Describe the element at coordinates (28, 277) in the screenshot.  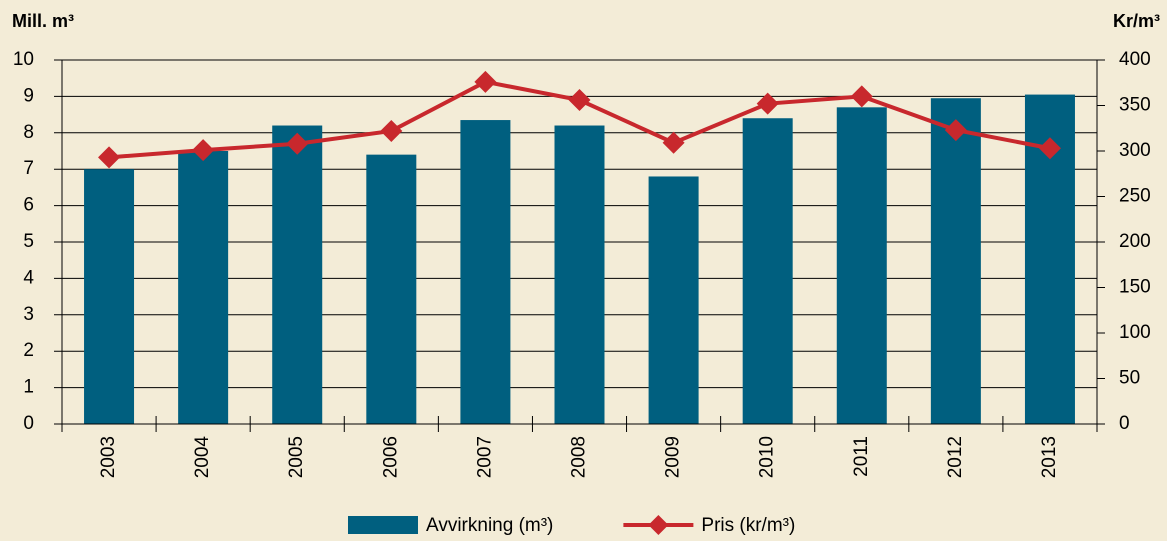
I see `y-tick-label: 4` at that location.